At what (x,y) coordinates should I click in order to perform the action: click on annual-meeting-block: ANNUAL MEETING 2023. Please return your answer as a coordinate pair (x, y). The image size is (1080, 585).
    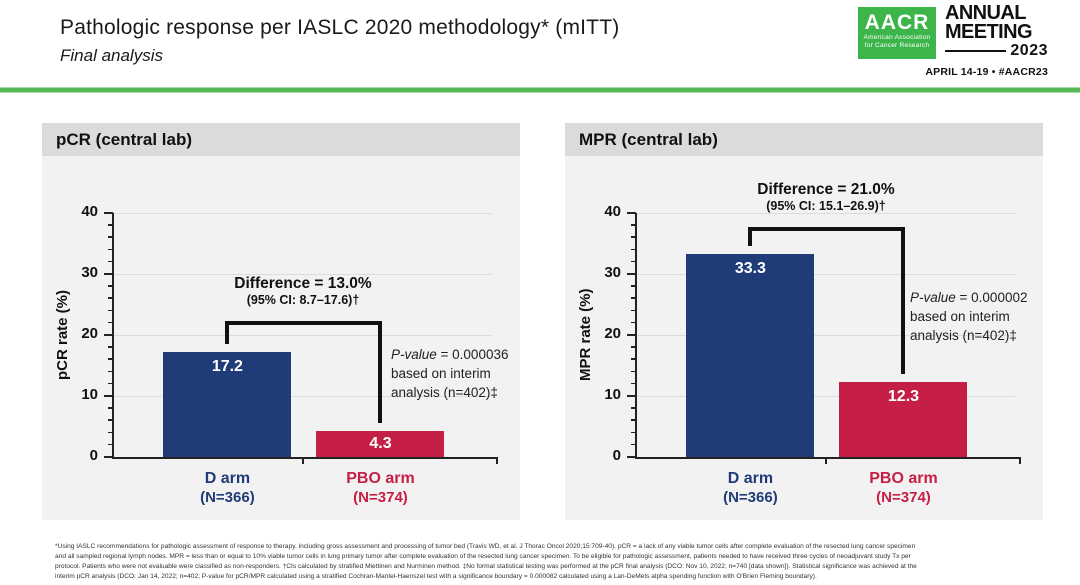
    Looking at the image, I should click on (996, 31).